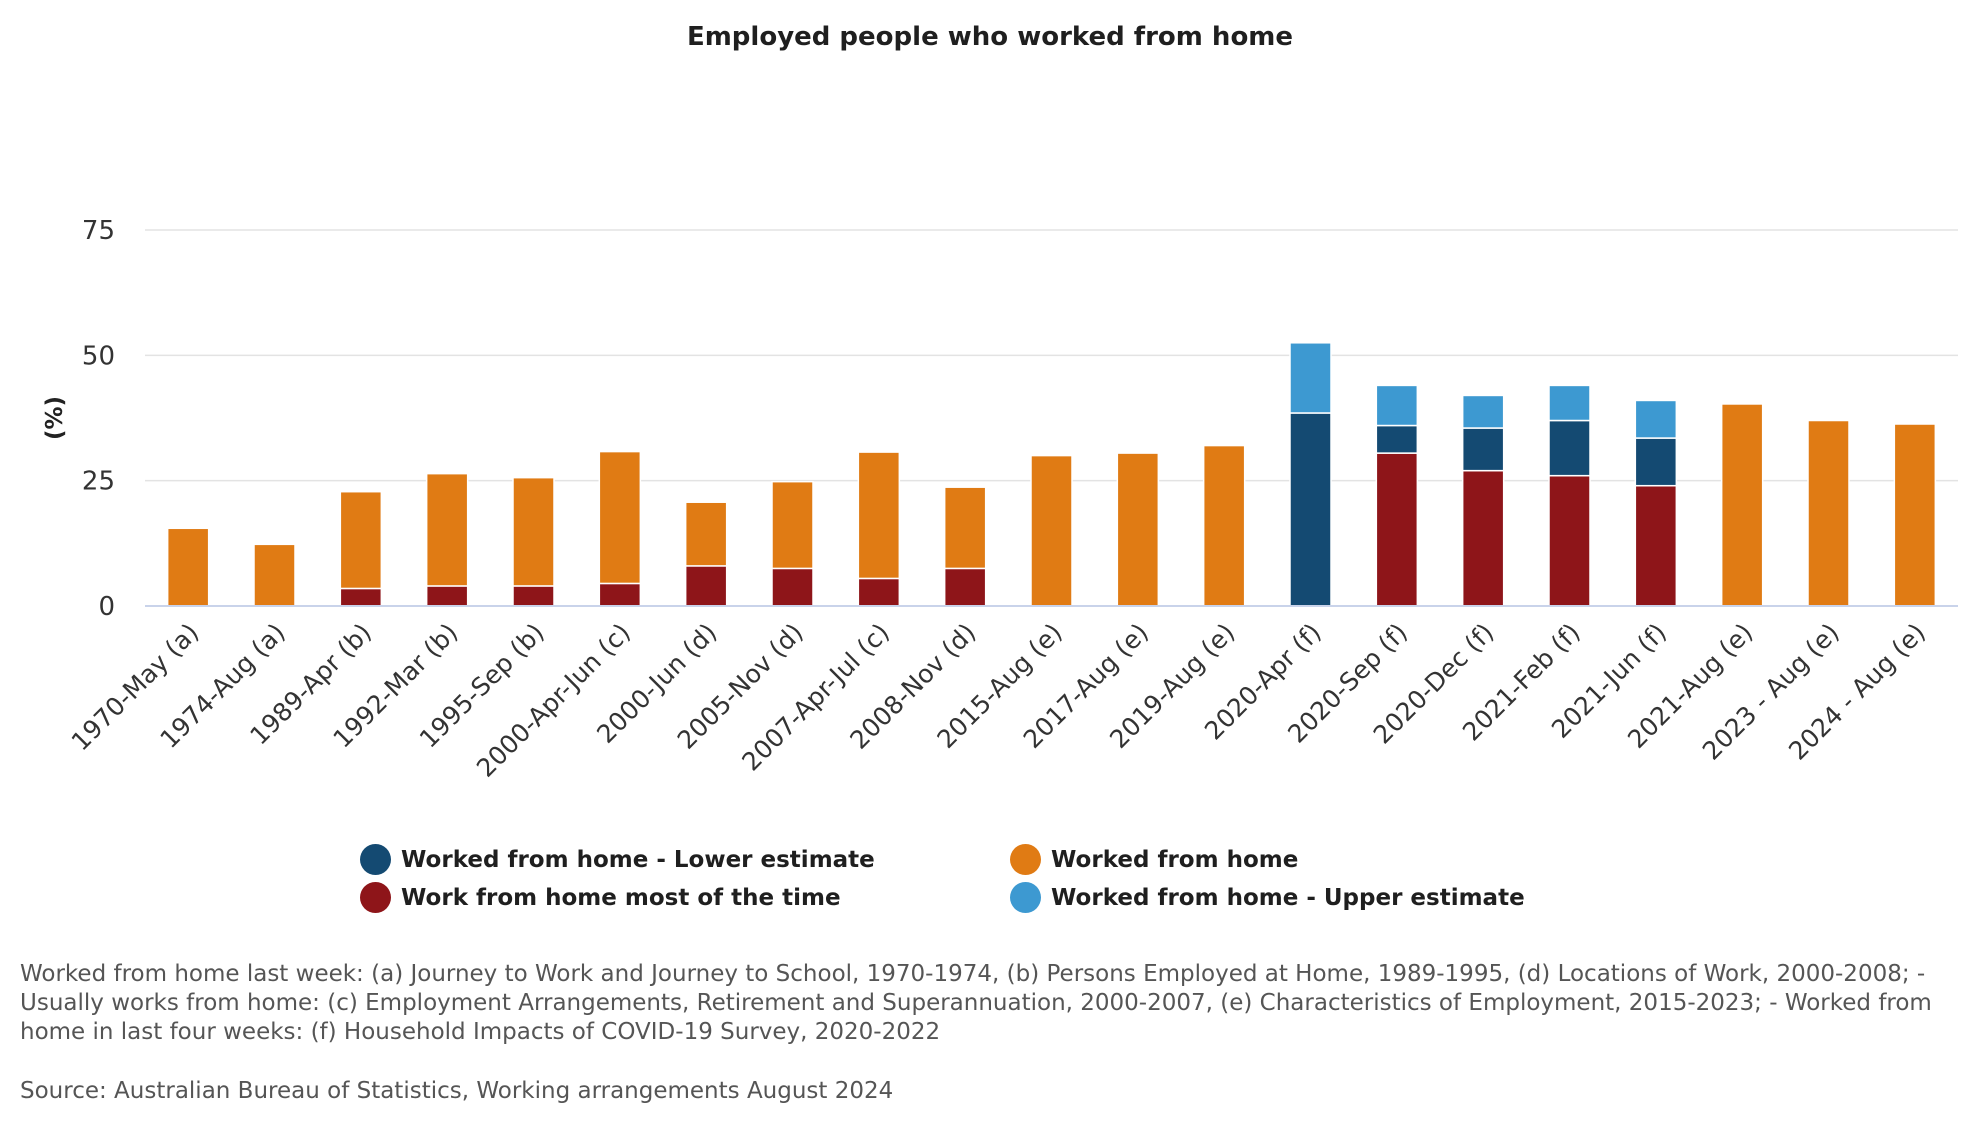 This screenshot has height=1140, width=1980. Describe the element at coordinates (98, 231) in the screenshot. I see `y-tick-label: 75` at that location.